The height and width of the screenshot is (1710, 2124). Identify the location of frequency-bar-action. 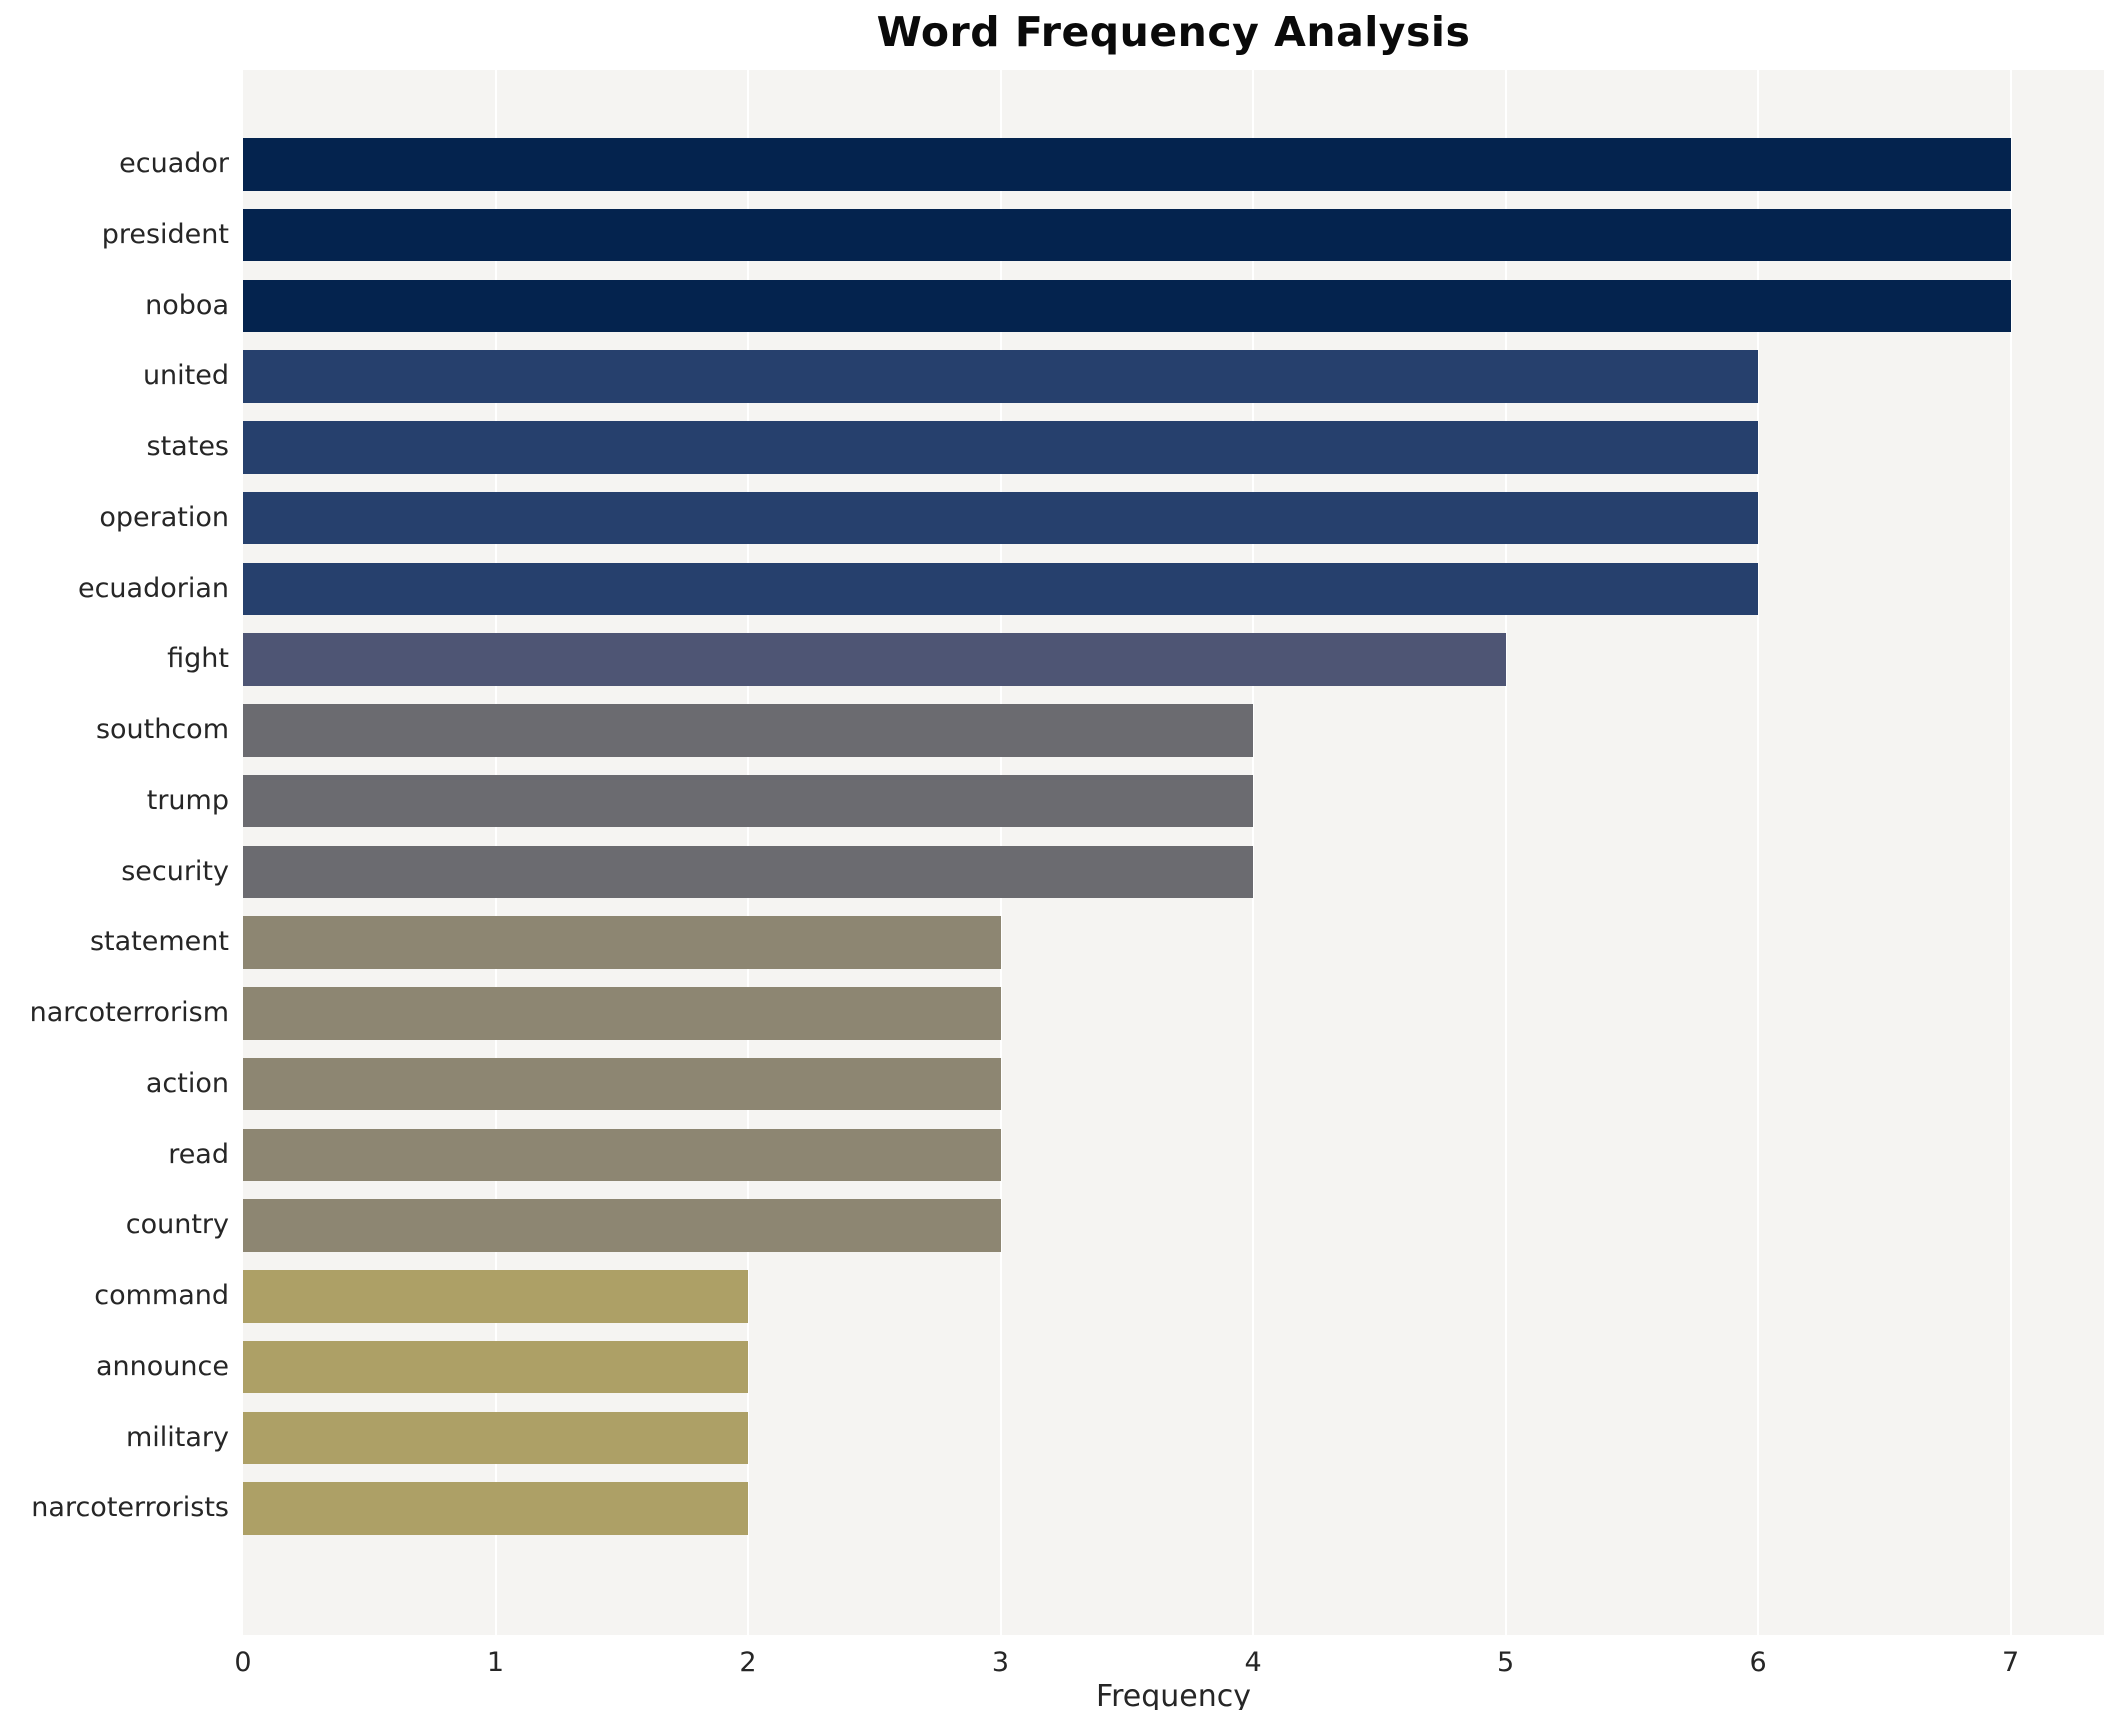
(622, 1084).